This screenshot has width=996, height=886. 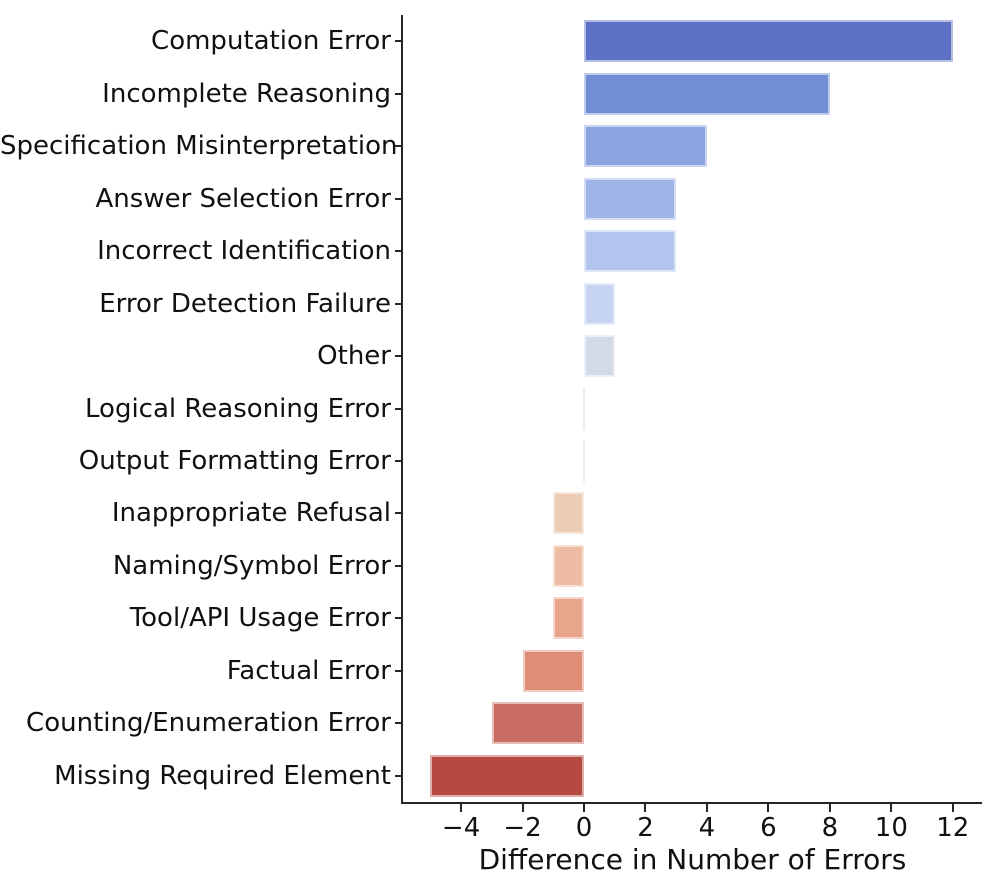 What do you see at coordinates (691, 803) in the screenshot?
I see `x-axis-spine` at bounding box center [691, 803].